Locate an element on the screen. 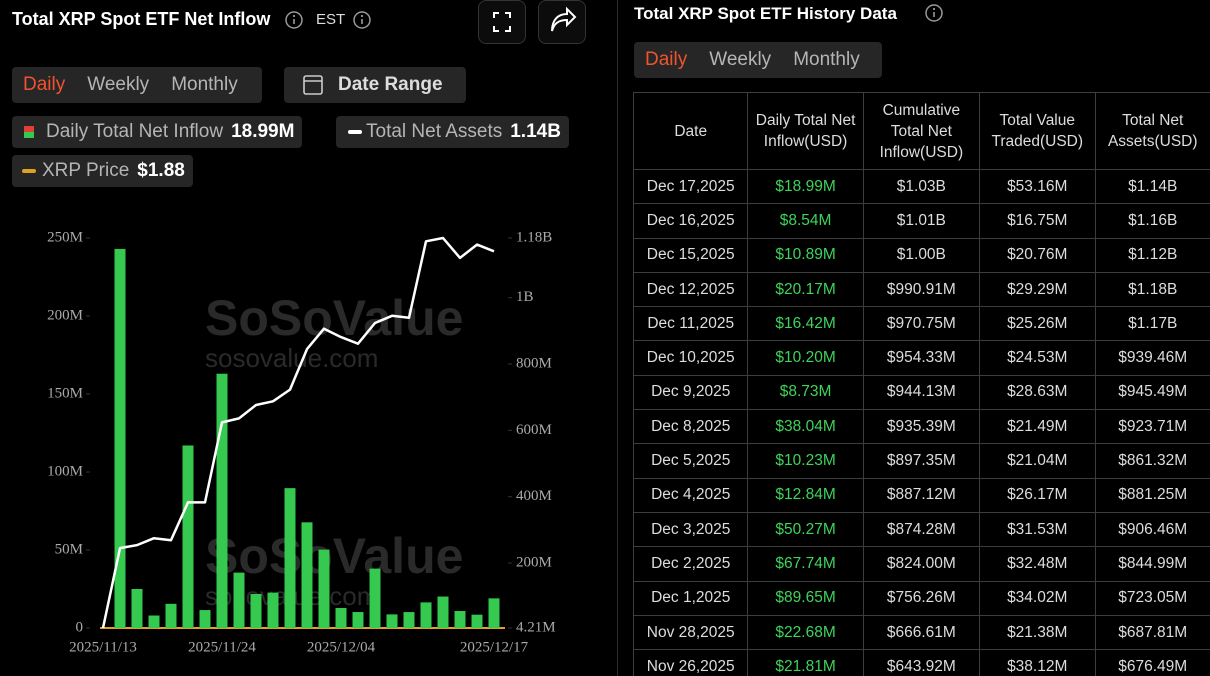  table-cell: $1.01B is located at coordinates (921, 221).